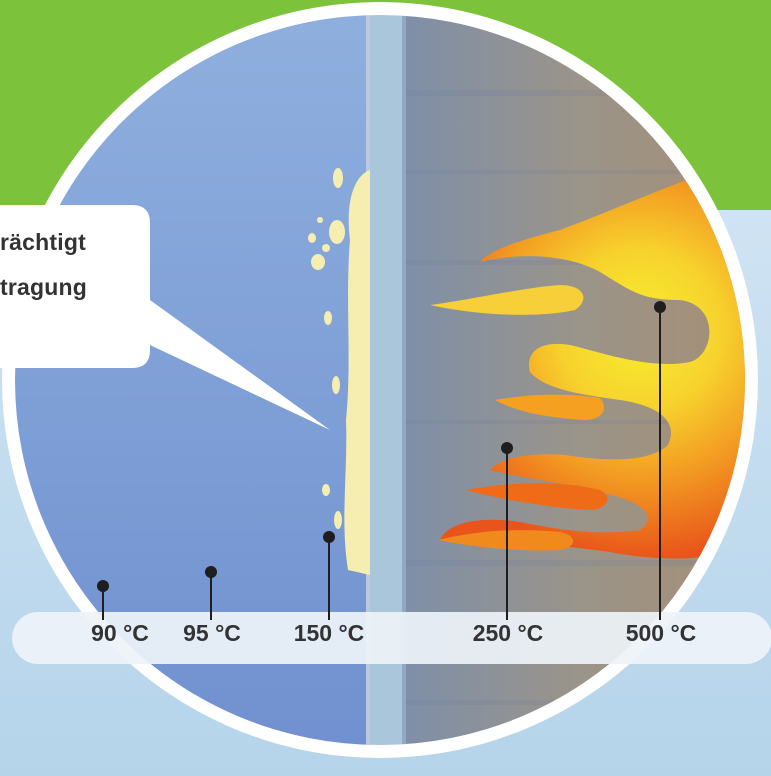 The width and height of the screenshot is (771, 776). Describe the element at coordinates (661, 633) in the screenshot. I see `temp-label-500: 500 °C` at that location.